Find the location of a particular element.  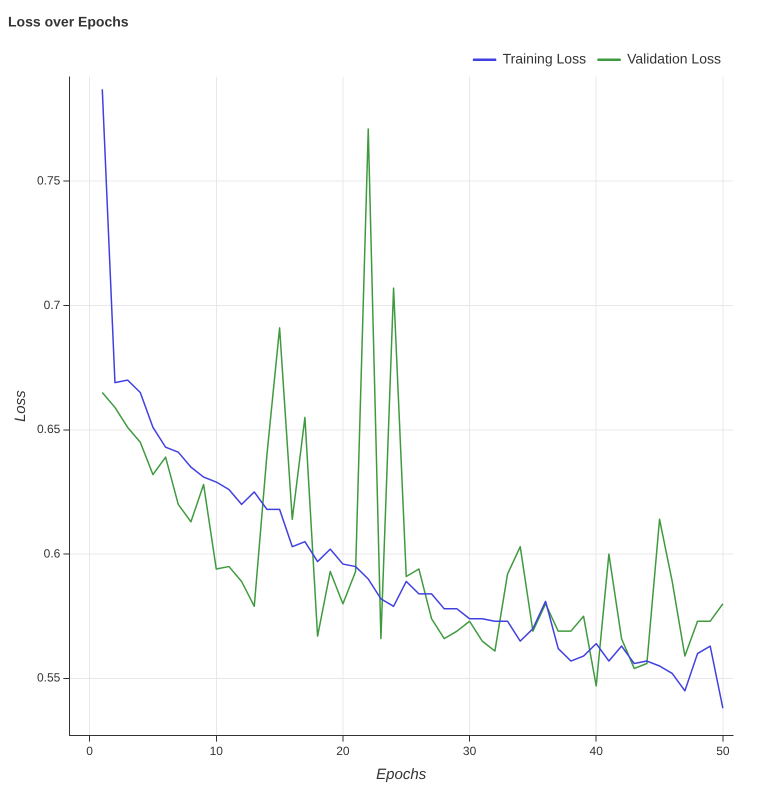

legend-label: Validation Loss is located at coordinates (674, 58).